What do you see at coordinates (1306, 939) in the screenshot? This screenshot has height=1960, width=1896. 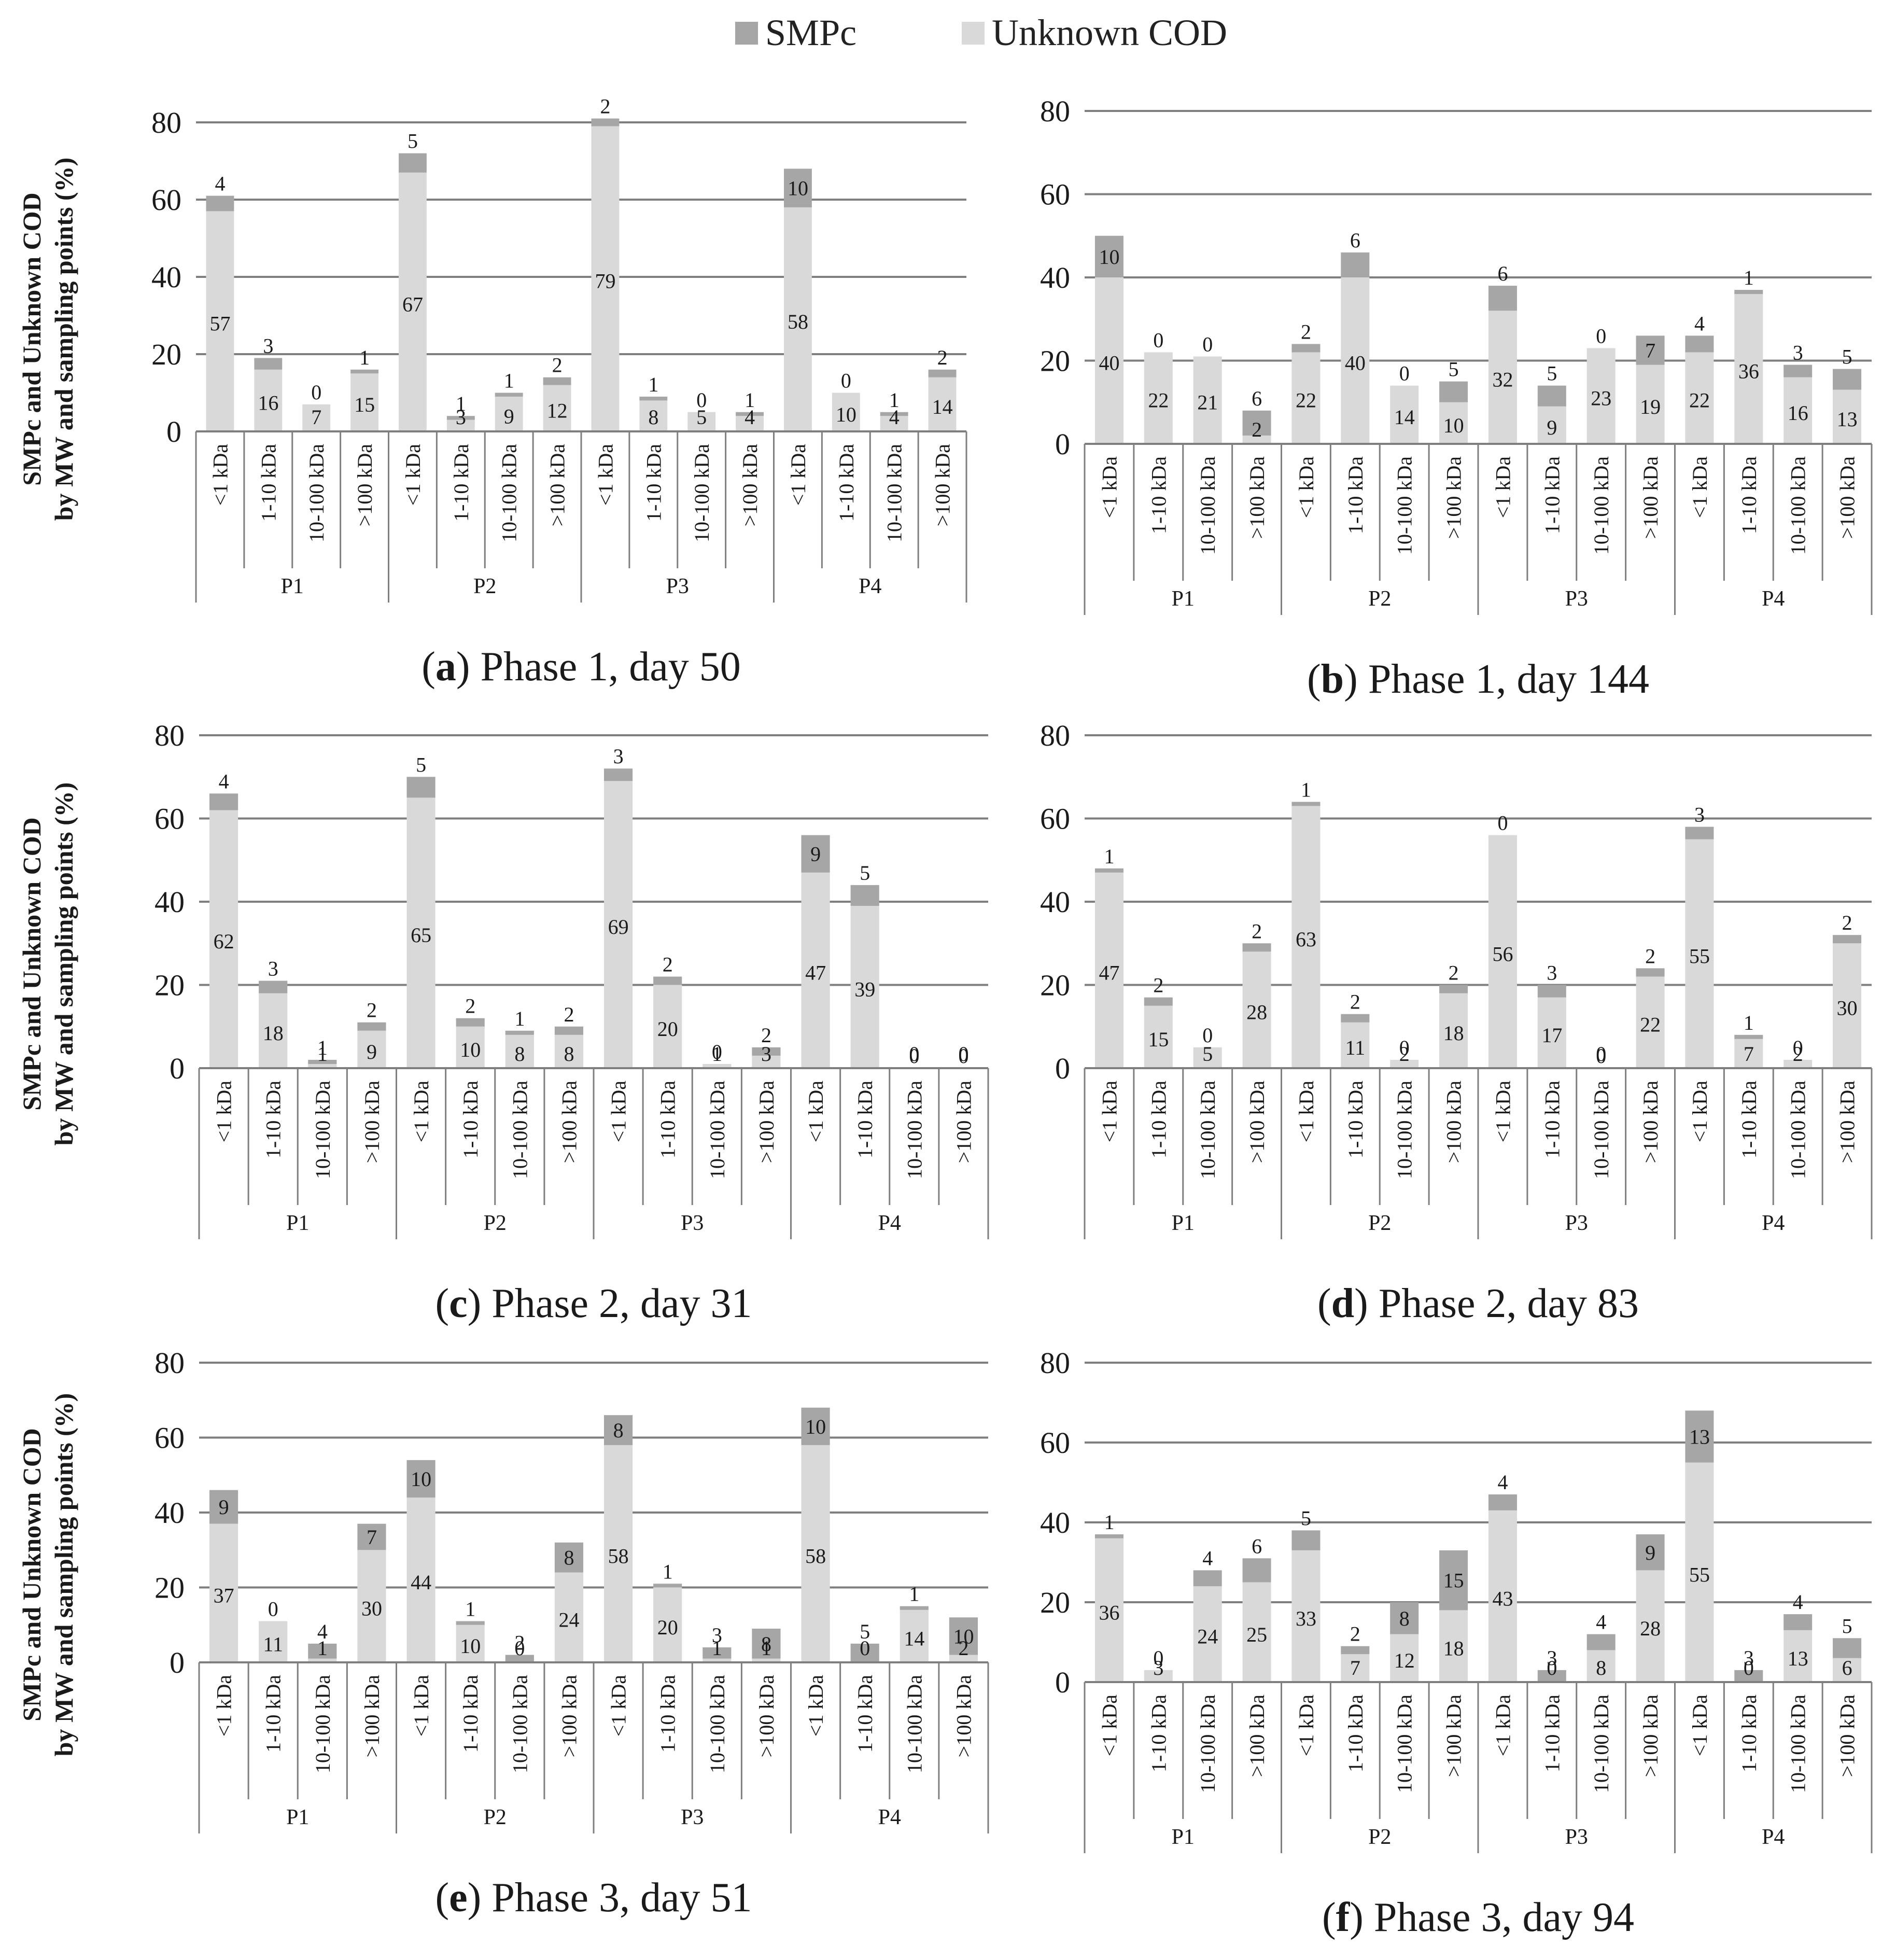 I see `data-label-unknown-cod: 63` at bounding box center [1306, 939].